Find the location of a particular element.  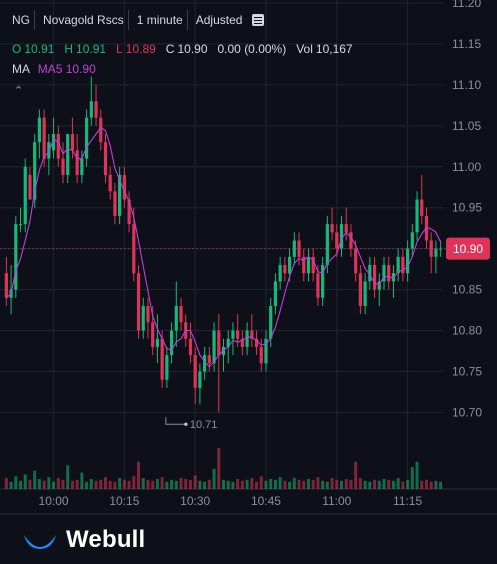

low-marker-label: 10.71 is located at coordinates (204, 425).